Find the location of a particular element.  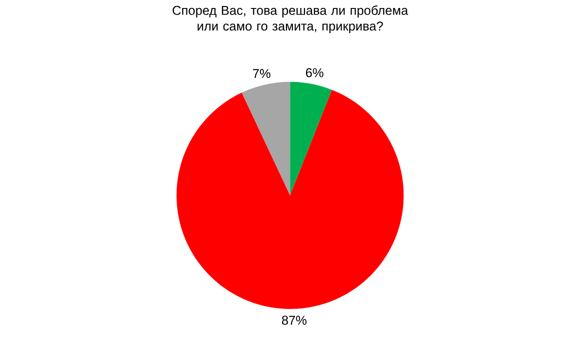

data-label: 7% is located at coordinates (261, 73).